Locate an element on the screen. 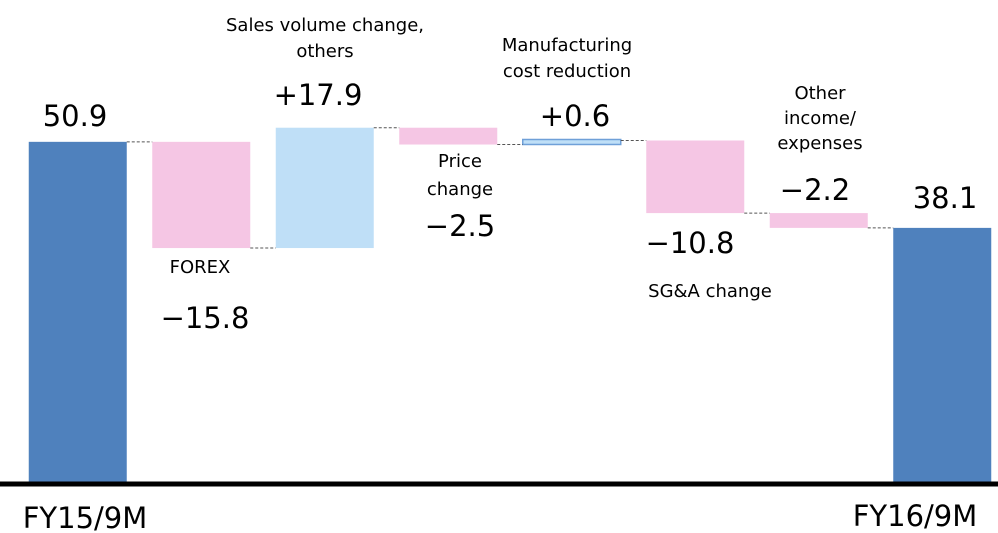 Image resolution: width=998 pixels, height=533 pixels. category-label: cost reduction is located at coordinates (567, 71).